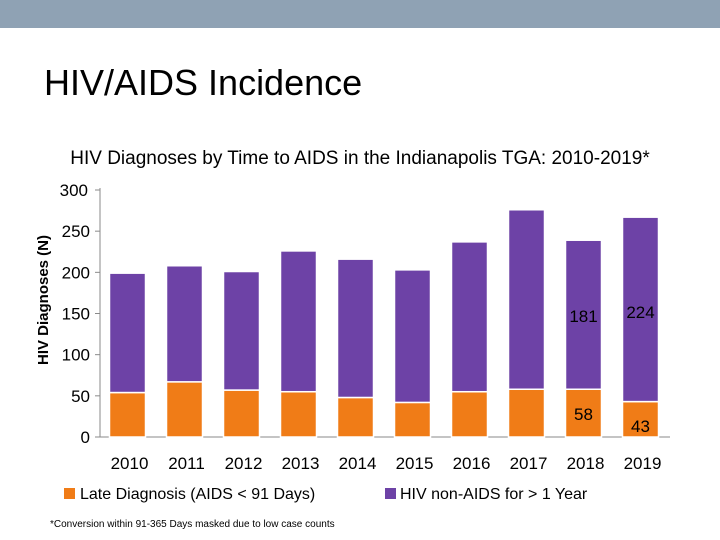 This screenshot has width=720, height=540. What do you see at coordinates (203, 82) in the screenshot?
I see `slide-title: HIV/AIDS Incidence` at bounding box center [203, 82].